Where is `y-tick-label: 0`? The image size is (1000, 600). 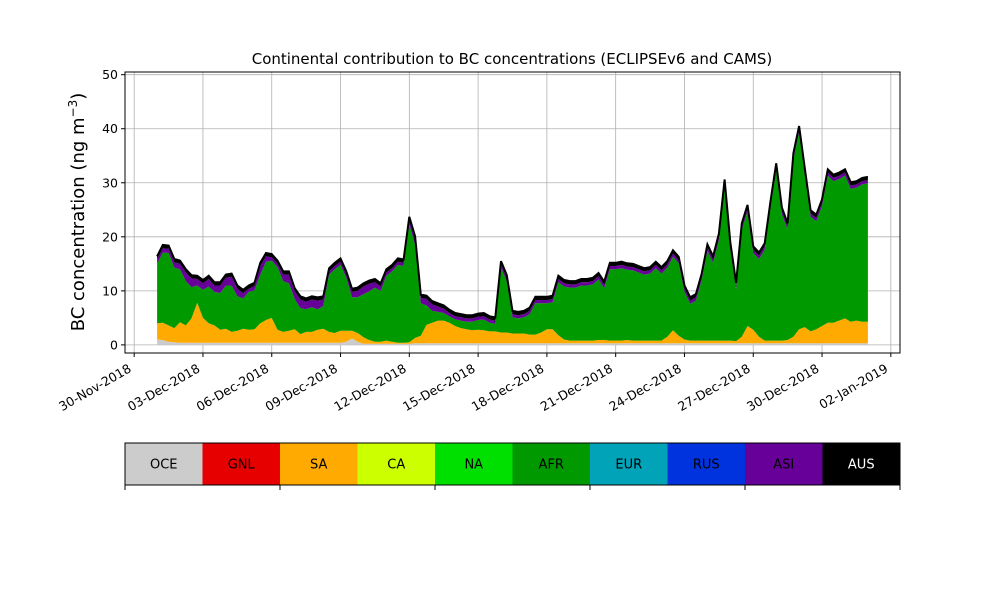
y-tick-label: 0 is located at coordinates (114, 344).